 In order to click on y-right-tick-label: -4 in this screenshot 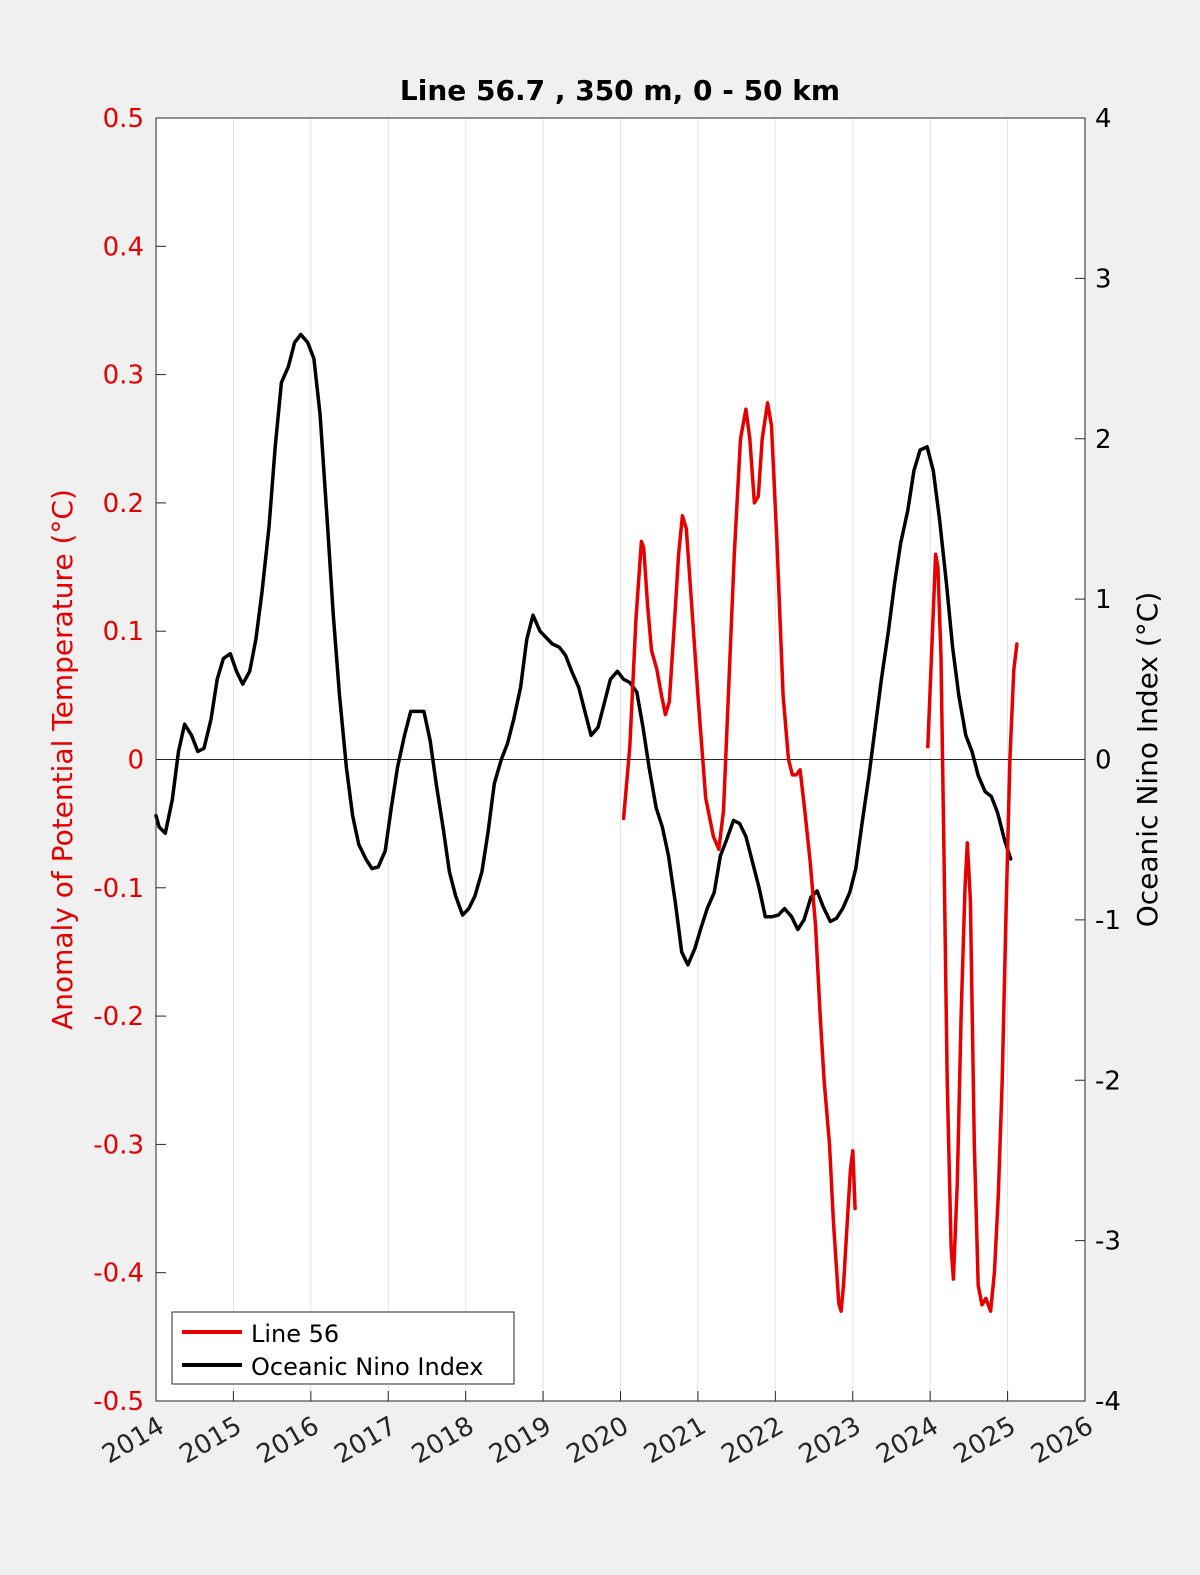, I will do `click(1108, 1402)`.